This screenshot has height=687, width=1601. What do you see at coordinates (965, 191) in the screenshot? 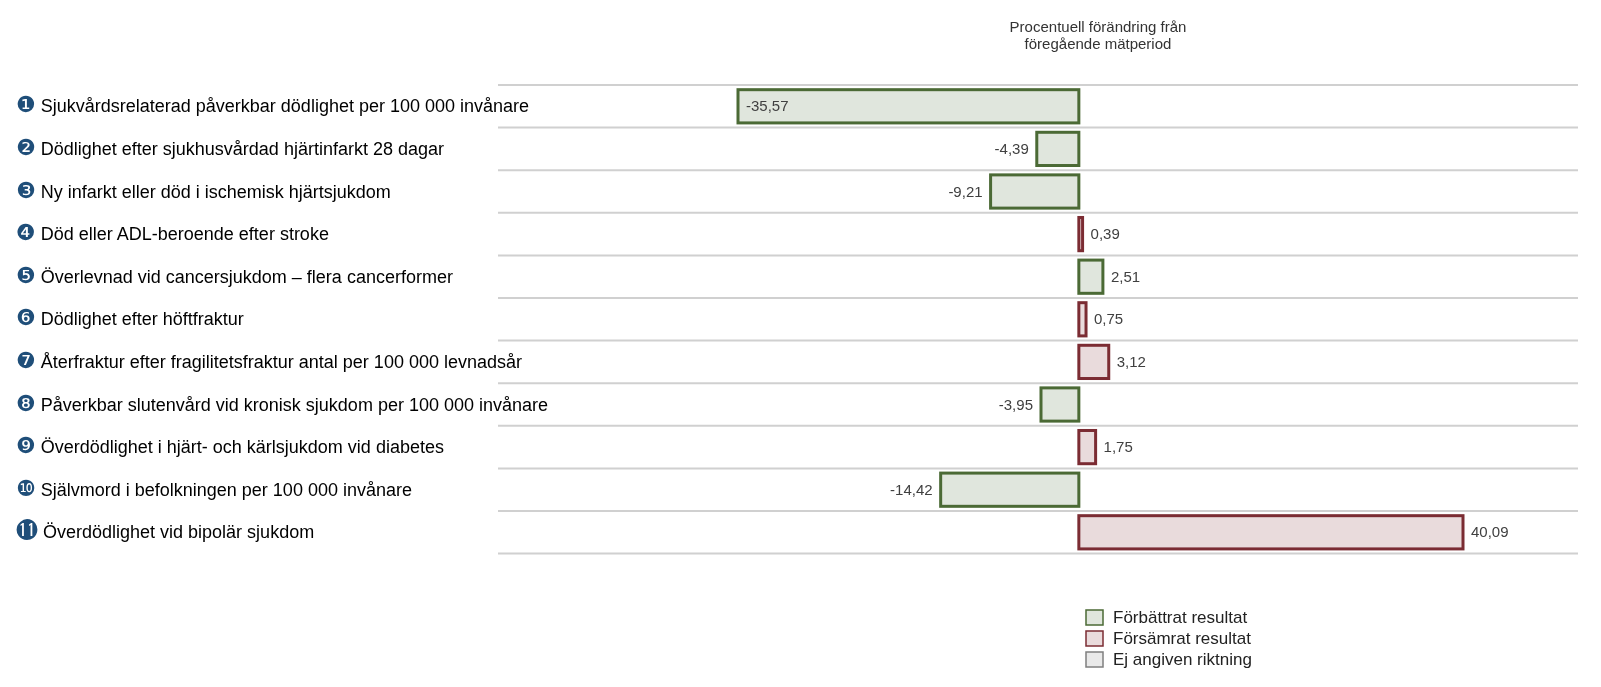
I see `data-label: -9,21` at bounding box center [965, 191].